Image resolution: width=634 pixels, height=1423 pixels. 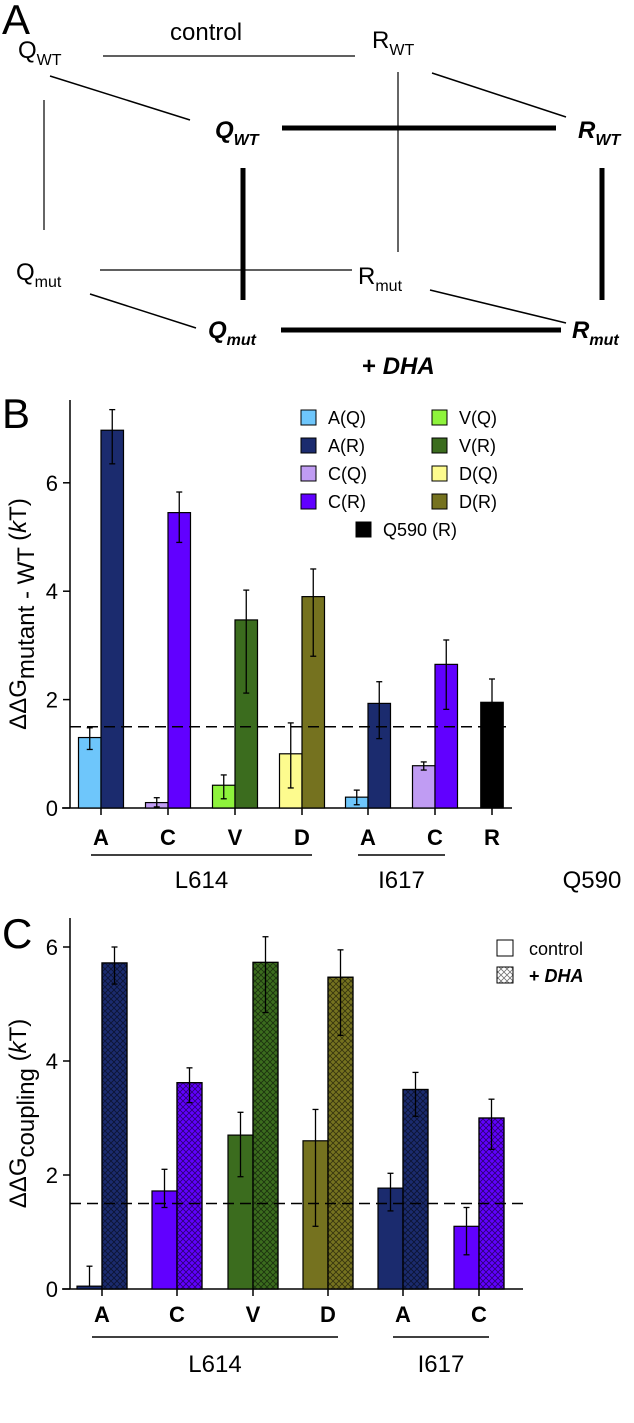 I want to click on node-r-wt-dha: RWT, so click(x=599, y=133).